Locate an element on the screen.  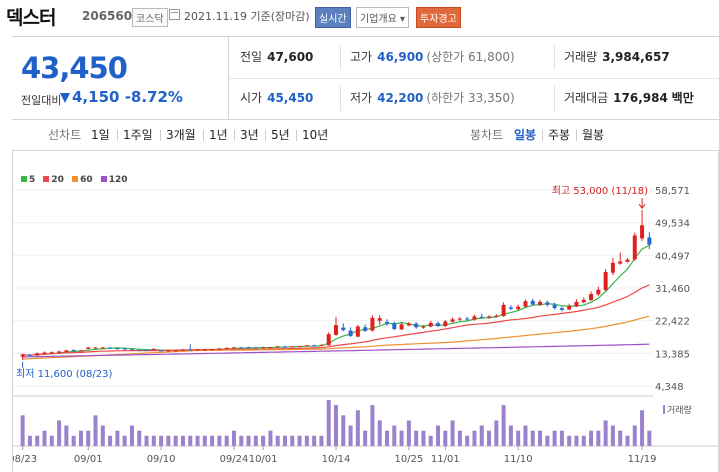
period-5y: 5년 is located at coordinates (280, 135).